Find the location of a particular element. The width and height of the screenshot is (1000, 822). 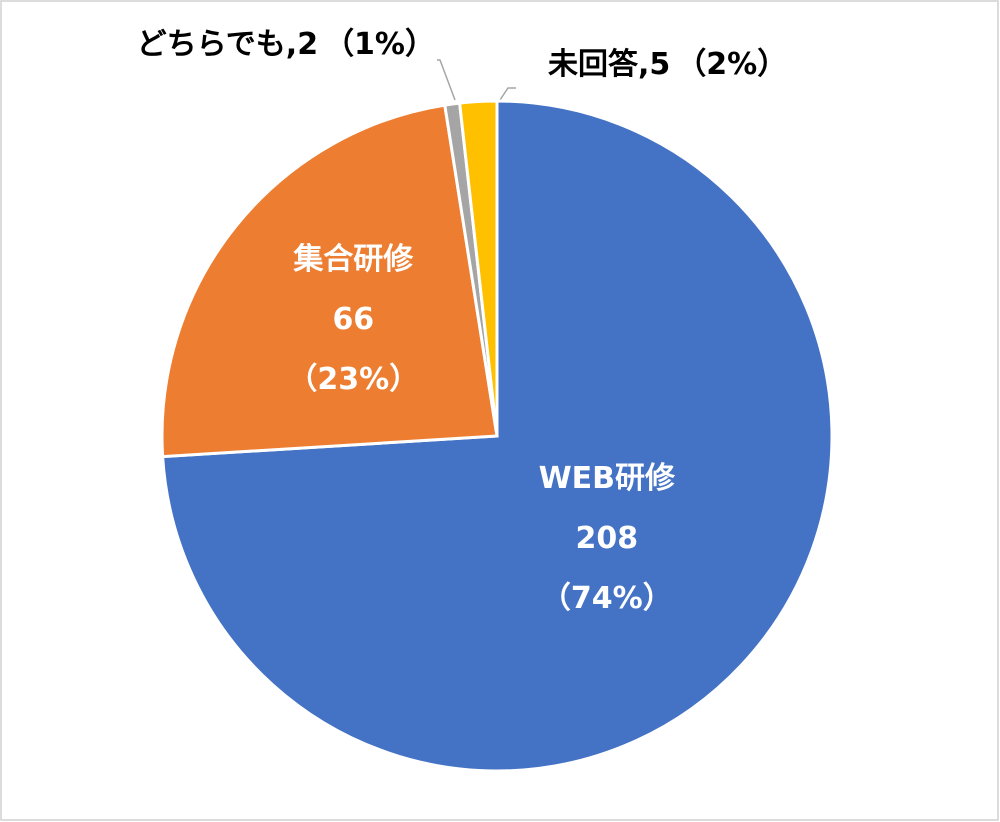

slice-label: 集合研修 is located at coordinates (353, 259).